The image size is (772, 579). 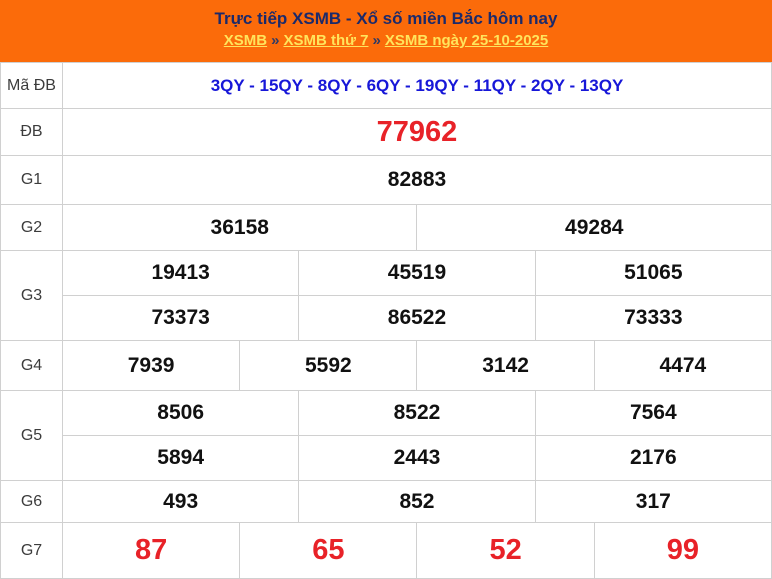 I want to click on row-g4: G4 7939 5592 3142 4474, so click(x=386, y=365).